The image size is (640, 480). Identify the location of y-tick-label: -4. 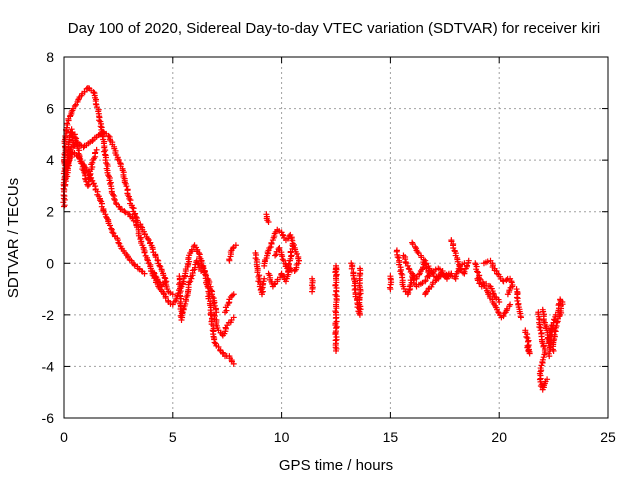
(48, 366).